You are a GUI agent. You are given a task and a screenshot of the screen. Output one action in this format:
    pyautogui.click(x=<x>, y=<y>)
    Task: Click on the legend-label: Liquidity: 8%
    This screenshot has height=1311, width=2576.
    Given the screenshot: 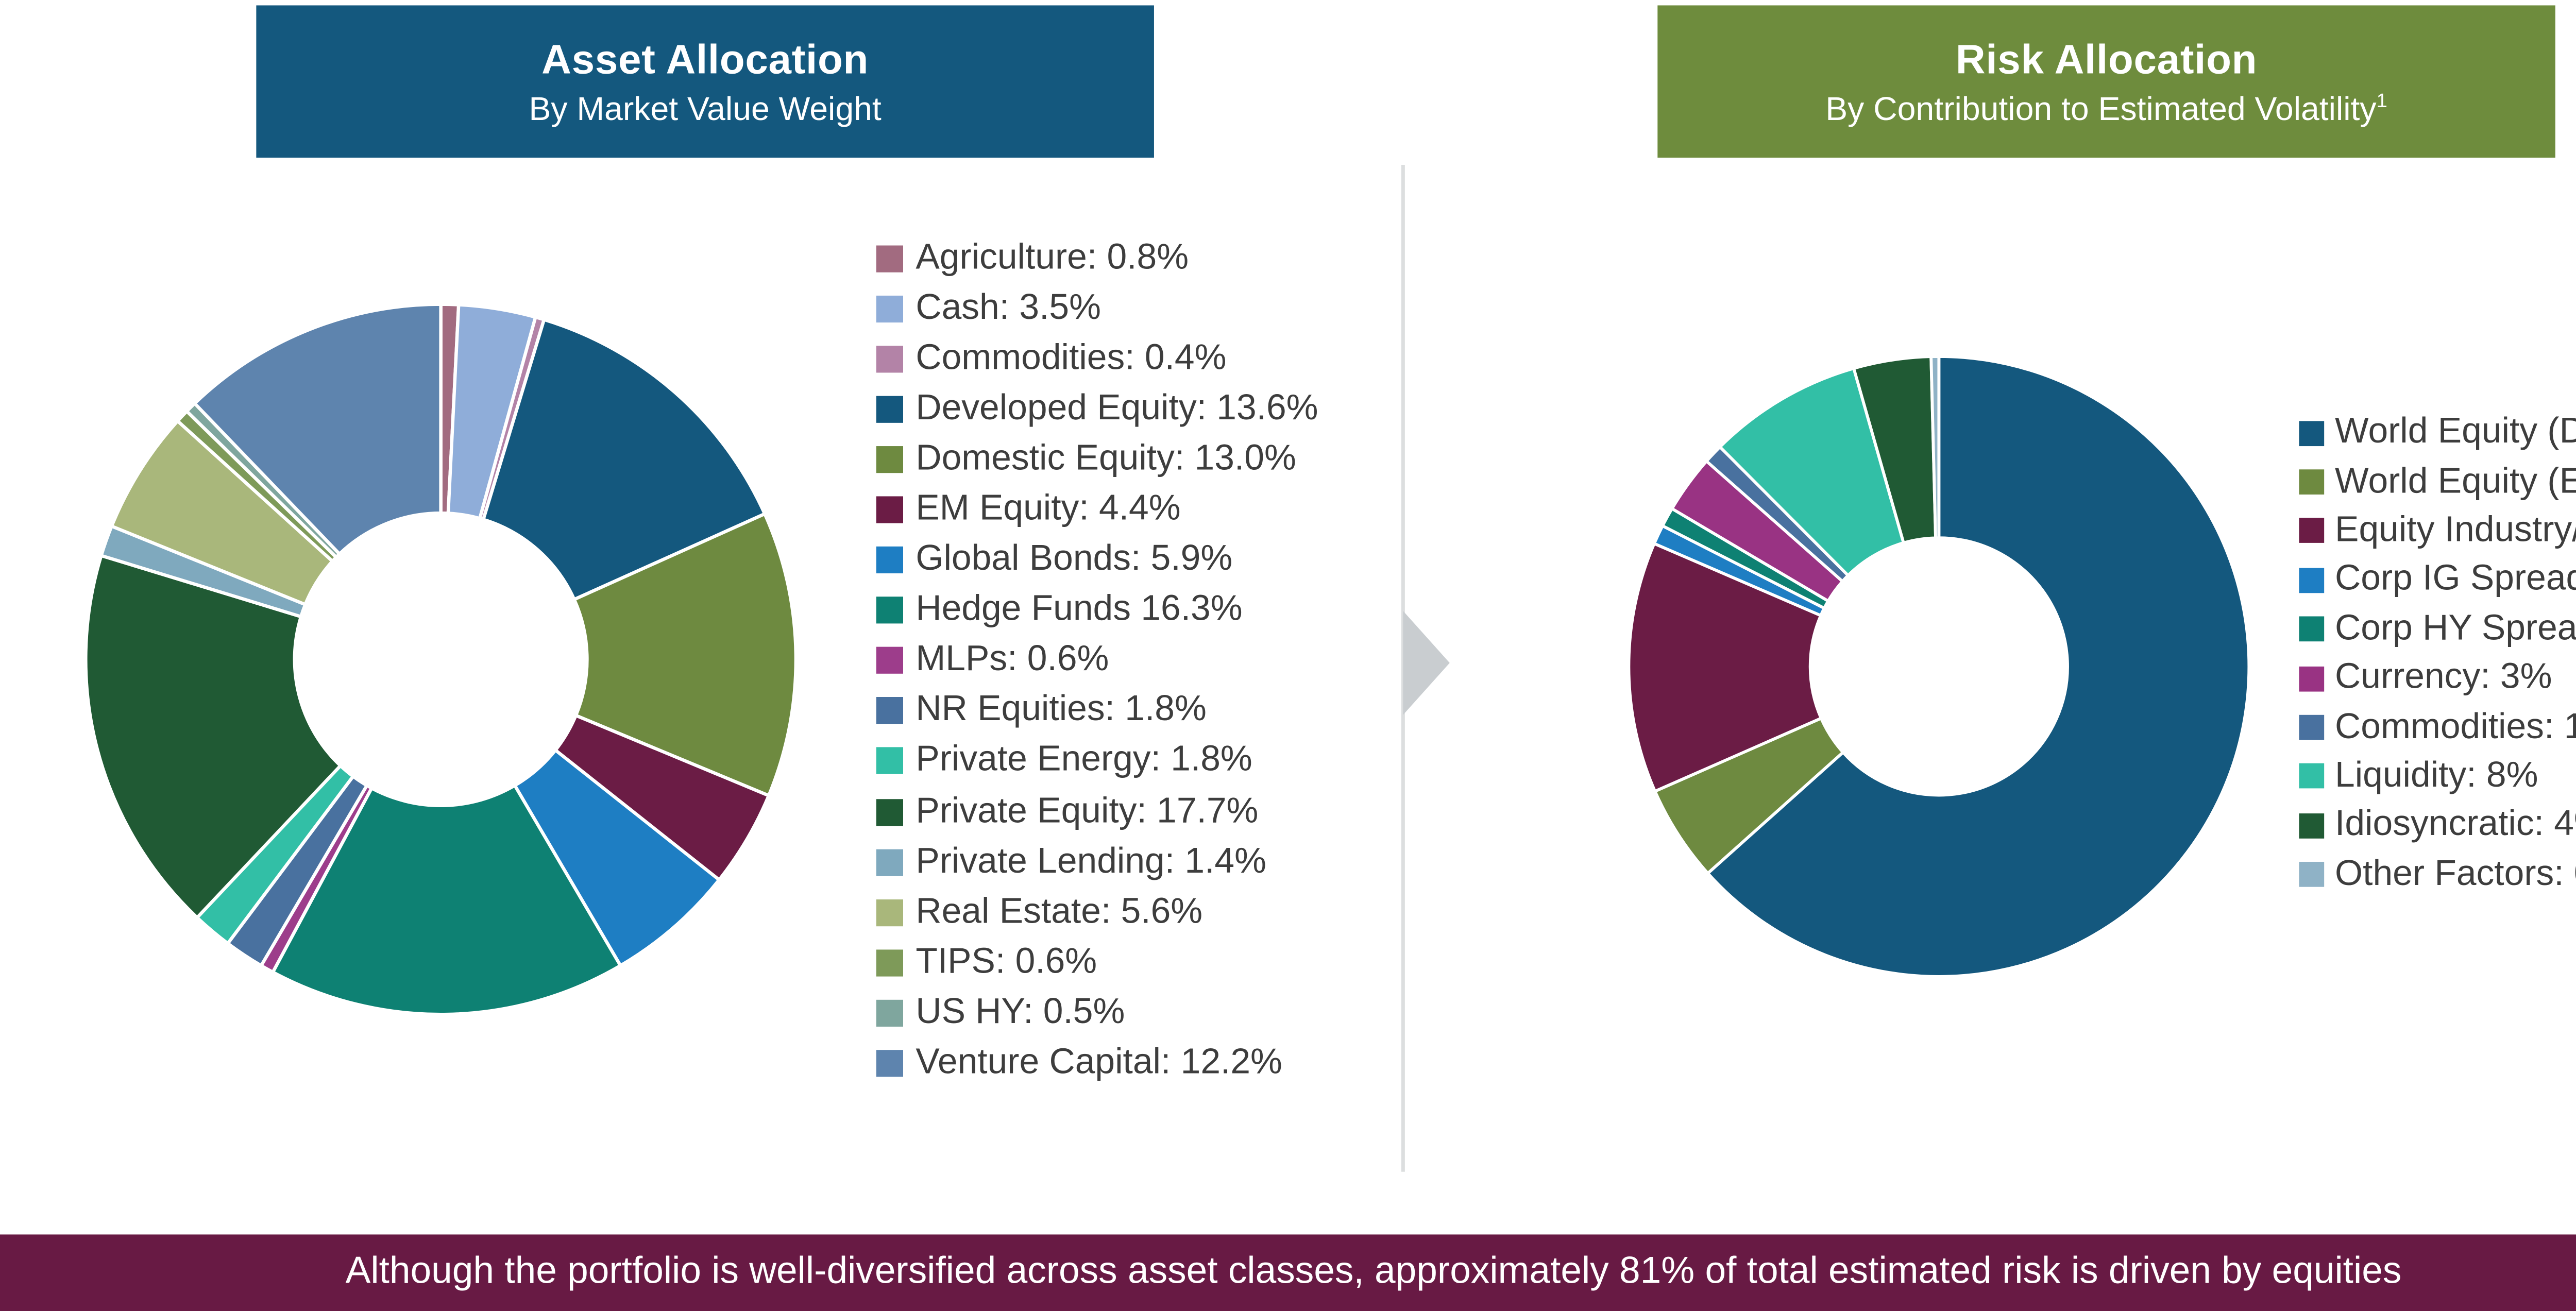 What is the action you would take?
    pyautogui.click(x=2436, y=776)
    